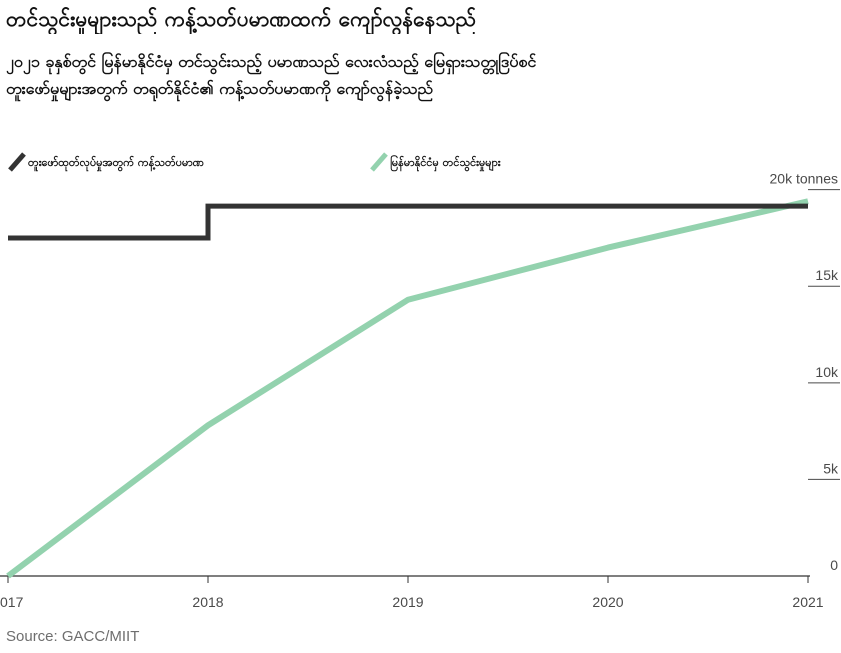  Describe the element at coordinates (827, 275) in the screenshot. I see `y-tick-label-3: 15k` at that location.